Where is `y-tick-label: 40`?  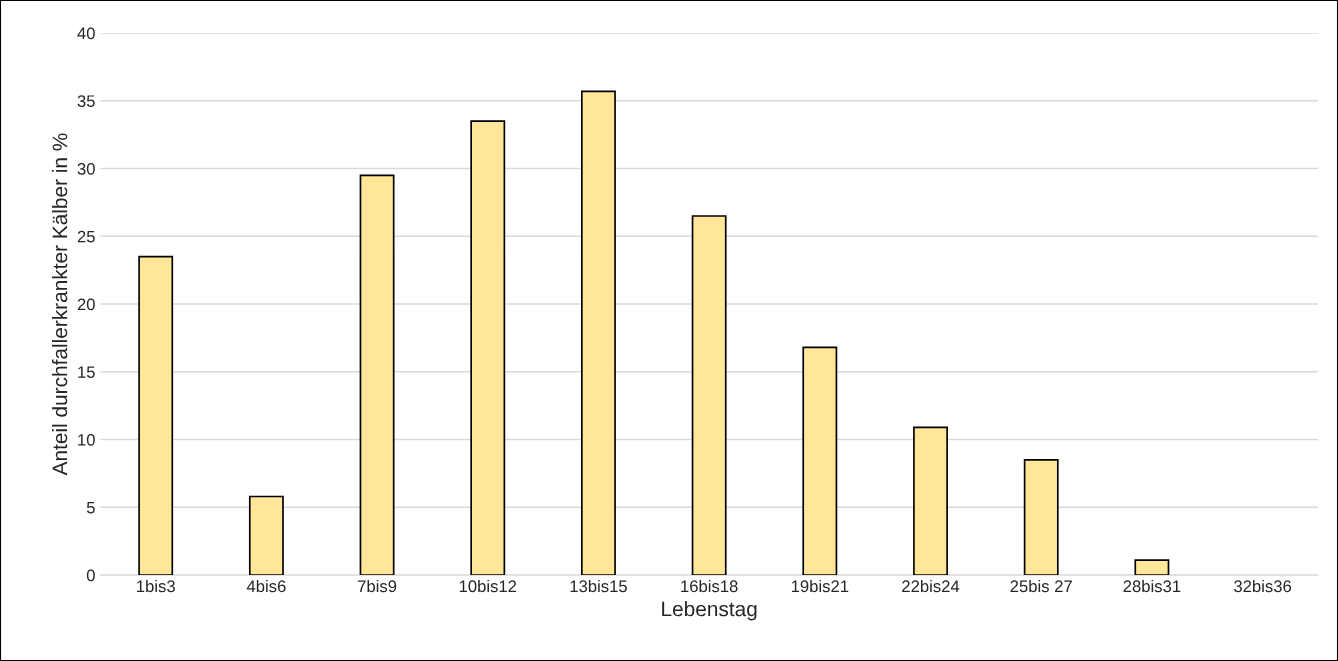
y-tick-label: 40 is located at coordinates (86, 33).